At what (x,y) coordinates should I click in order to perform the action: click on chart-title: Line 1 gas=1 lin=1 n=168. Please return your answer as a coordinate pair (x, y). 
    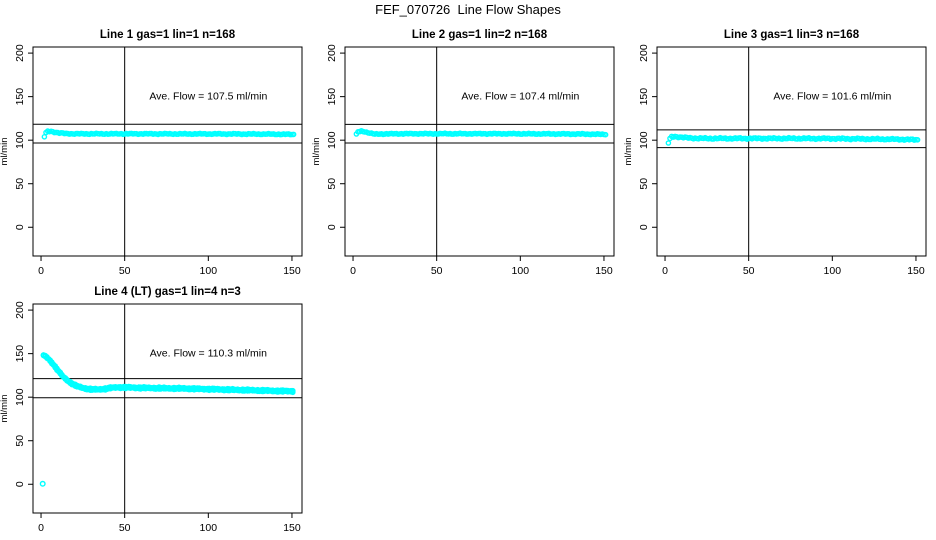
    Looking at the image, I should click on (168, 35).